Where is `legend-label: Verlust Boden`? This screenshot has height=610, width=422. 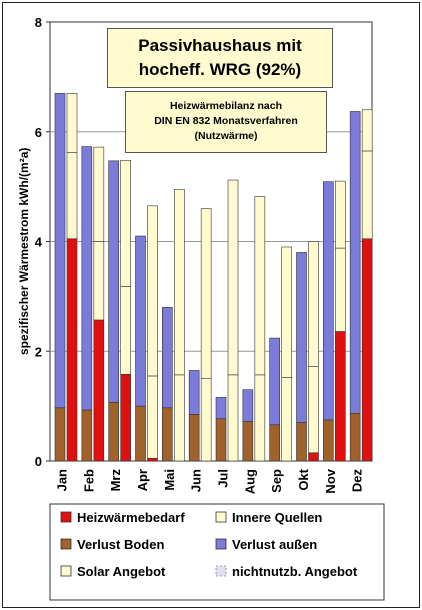 legend-label: Verlust Boden is located at coordinates (120, 544).